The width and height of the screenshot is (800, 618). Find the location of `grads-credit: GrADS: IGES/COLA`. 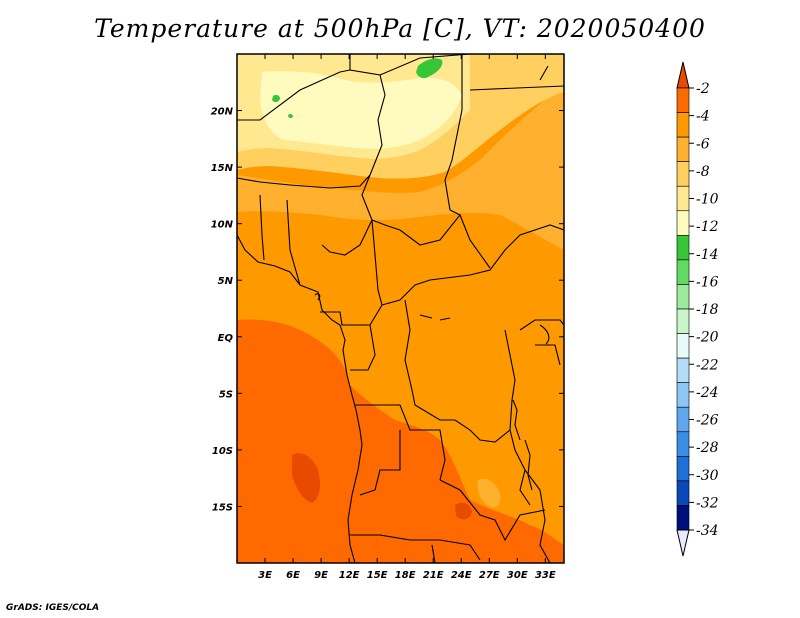

grads-credit: GrADS: IGES/COLA is located at coordinates (53, 608).